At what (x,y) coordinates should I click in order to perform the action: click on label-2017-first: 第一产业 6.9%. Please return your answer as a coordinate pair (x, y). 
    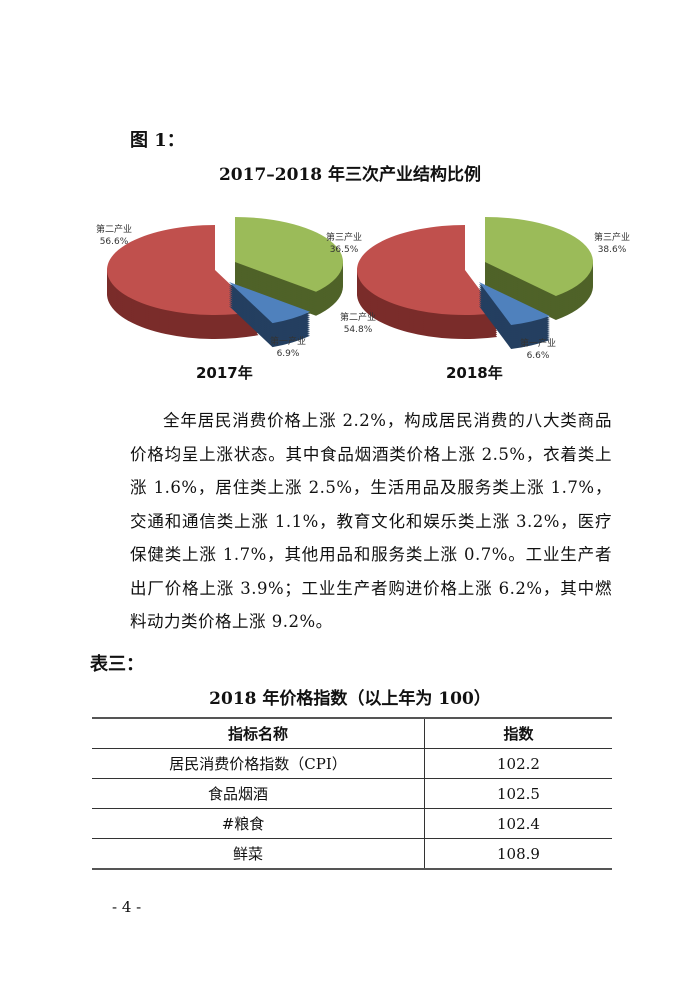
    Looking at the image, I should click on (288, 348).